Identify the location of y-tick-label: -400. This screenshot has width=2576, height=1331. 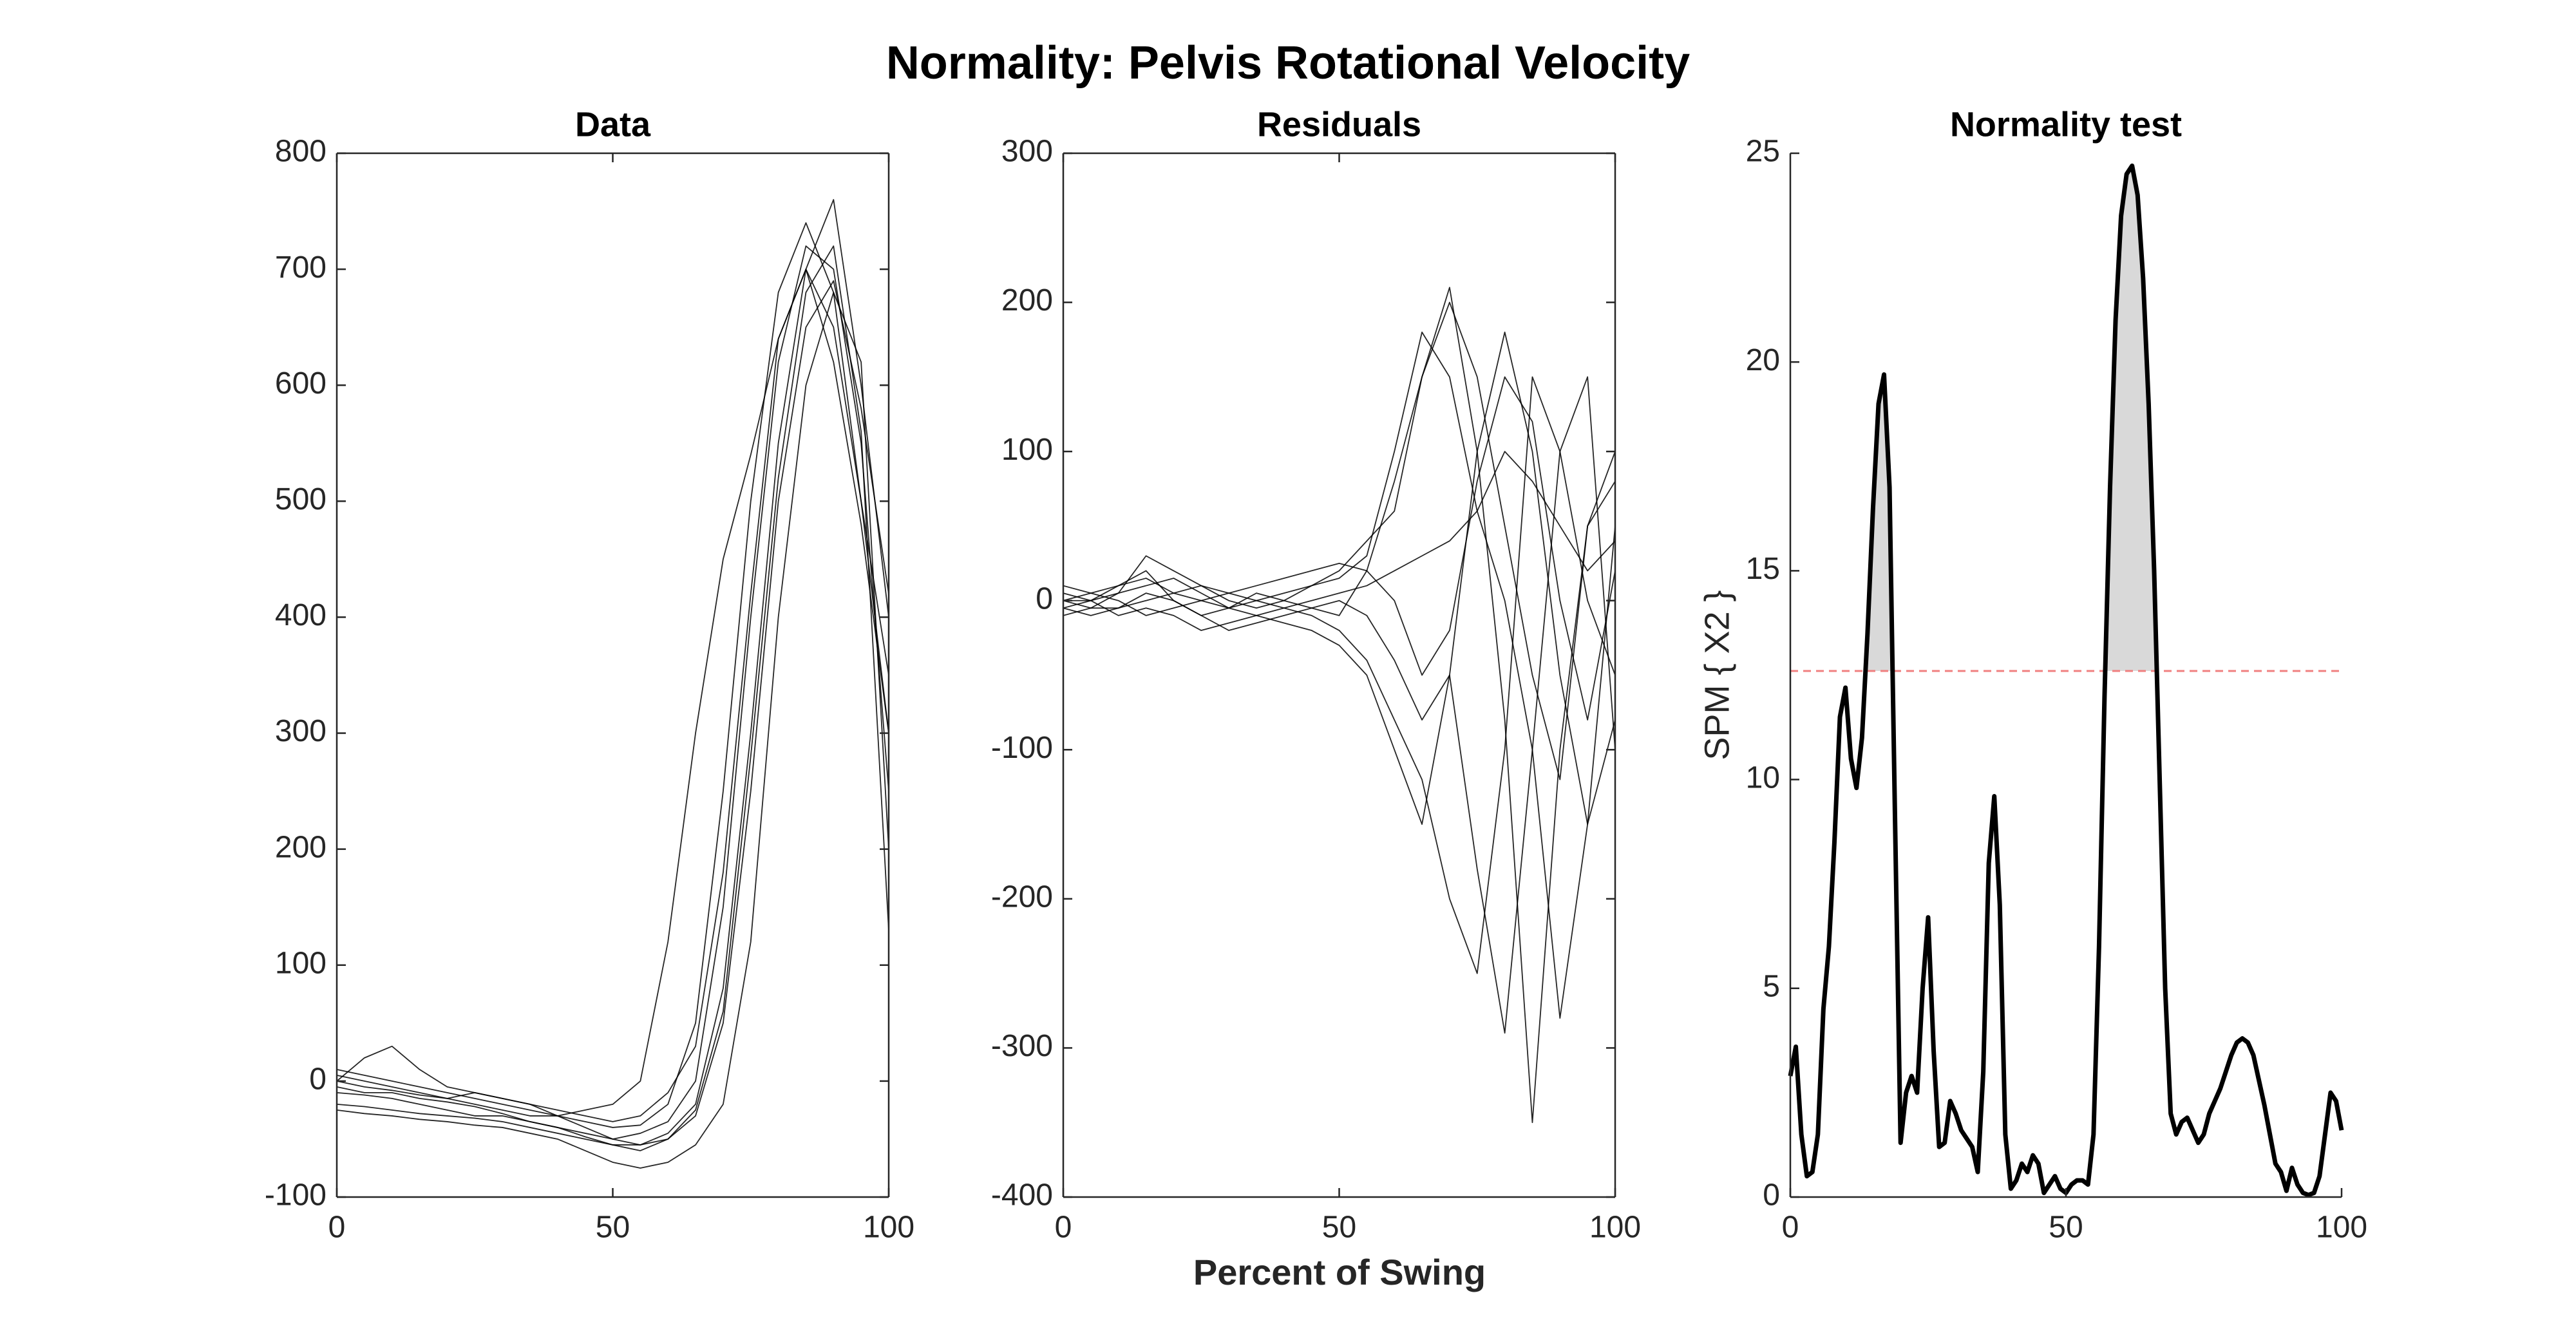
(1022, 1195).